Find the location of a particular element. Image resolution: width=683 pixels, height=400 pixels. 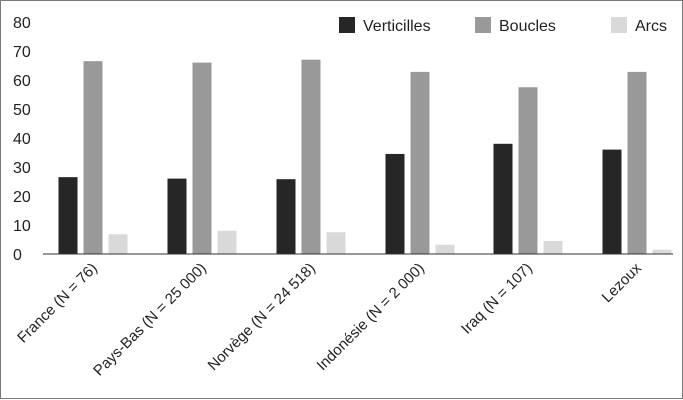

y-tick-label: 20 is located at coordinates (22, 197).